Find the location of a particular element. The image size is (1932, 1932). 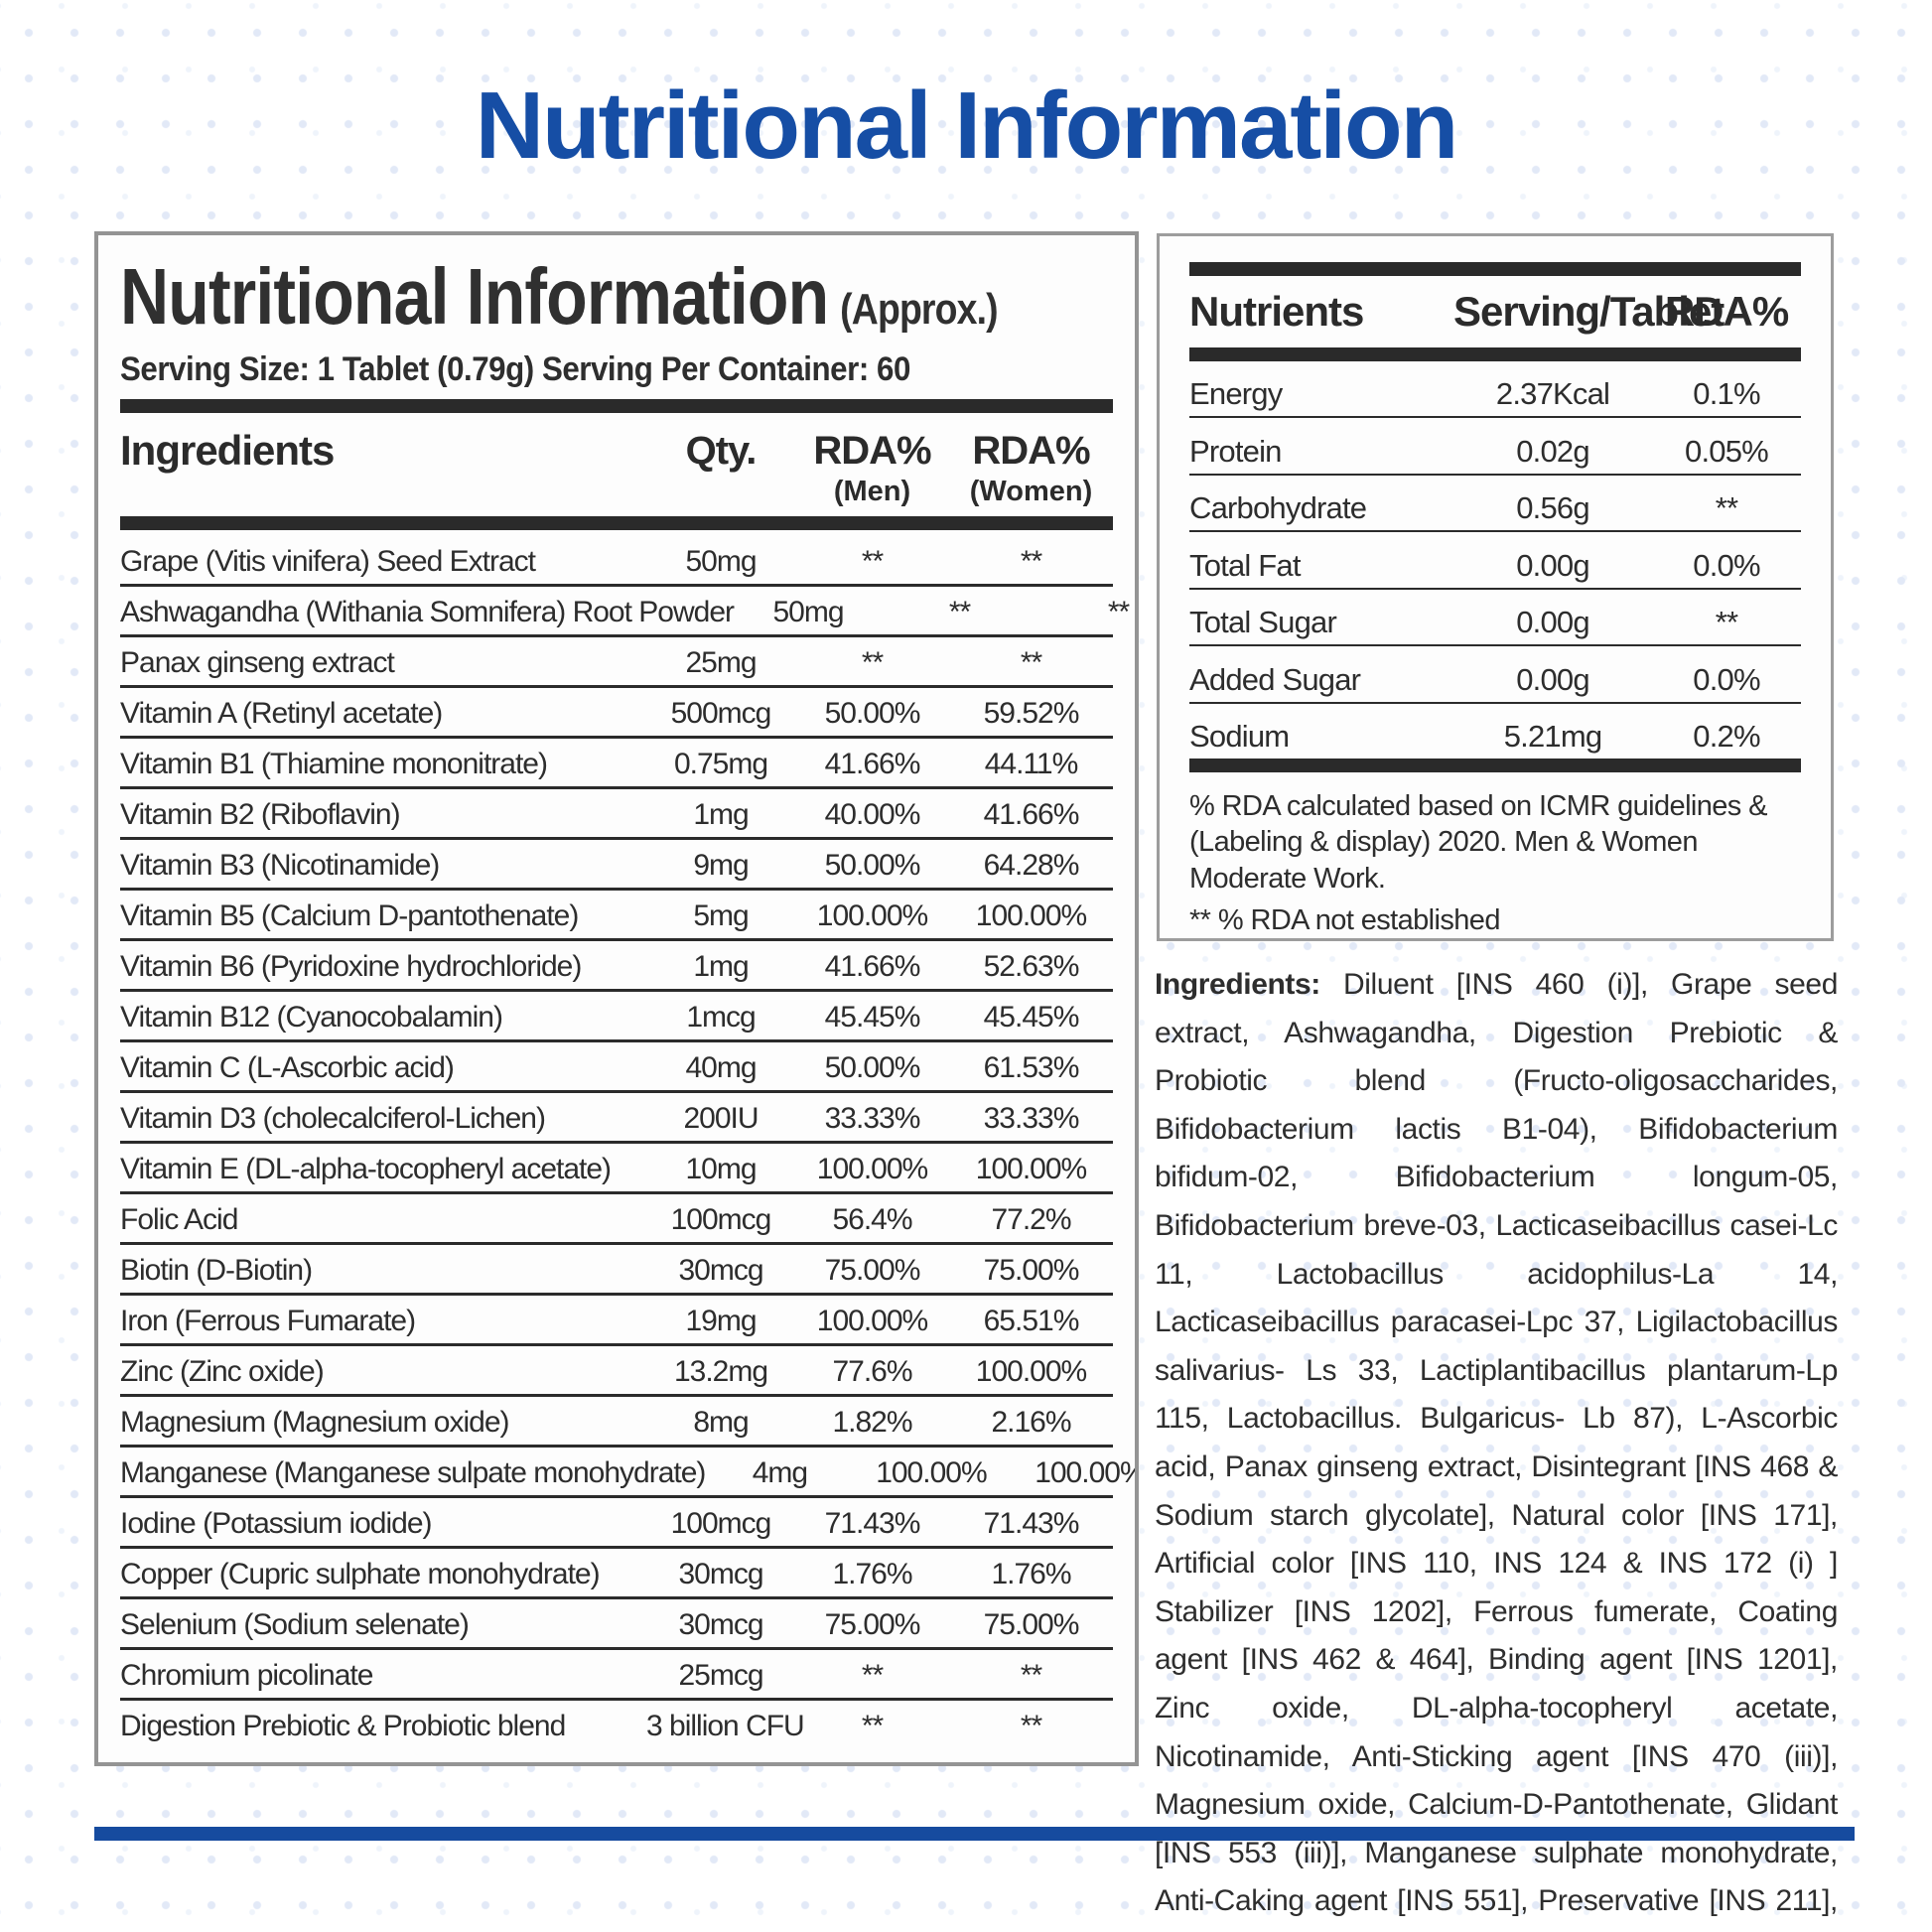

qty-value: 0.75mg is located at coordinates (720, 764).